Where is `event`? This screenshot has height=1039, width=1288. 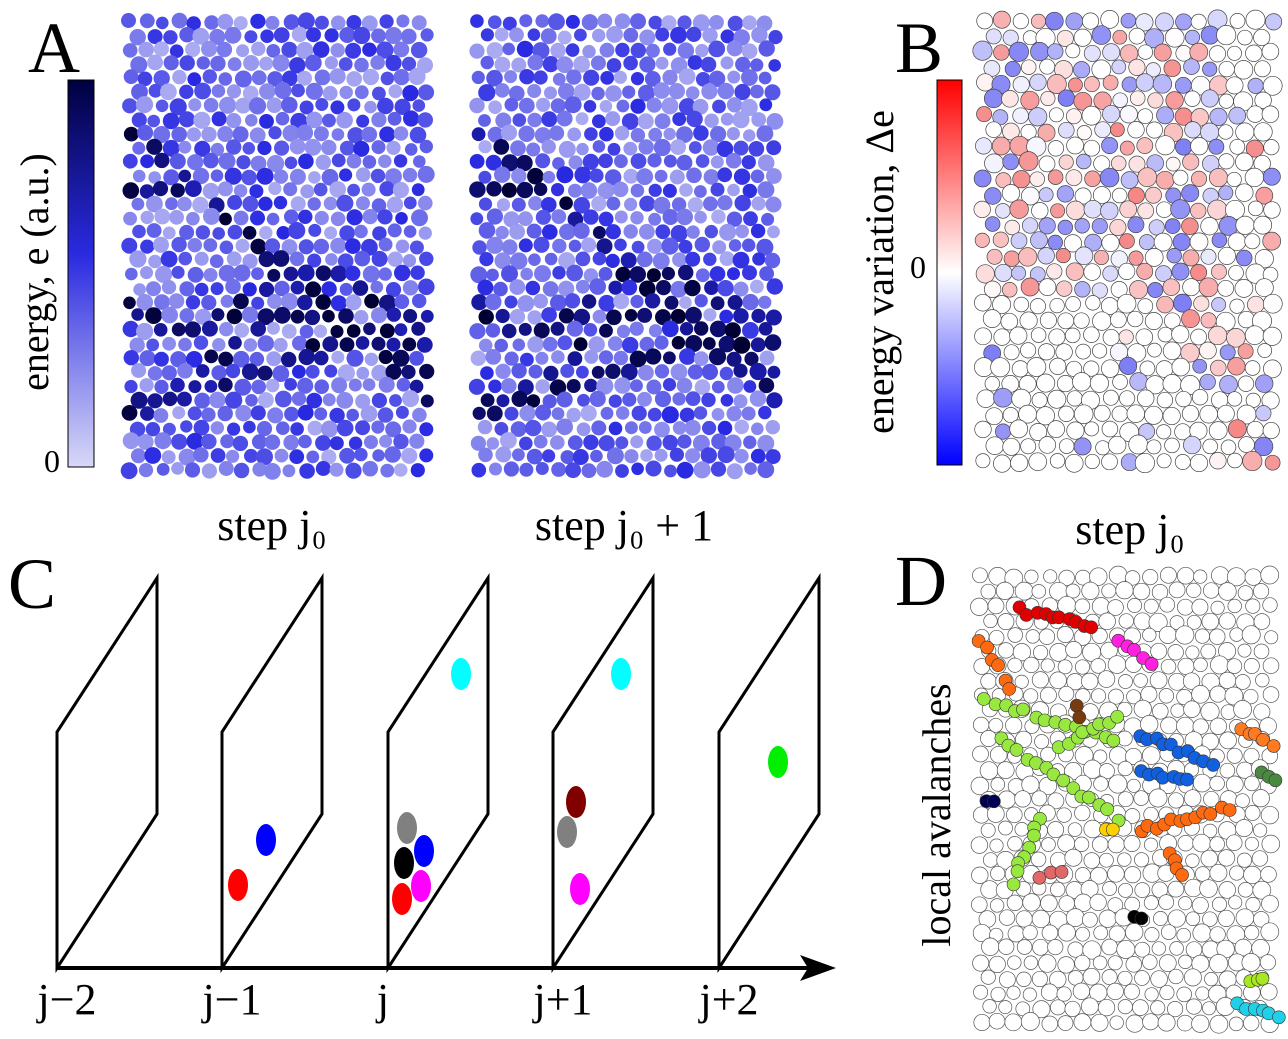
event is located at coordinates (404, 863).